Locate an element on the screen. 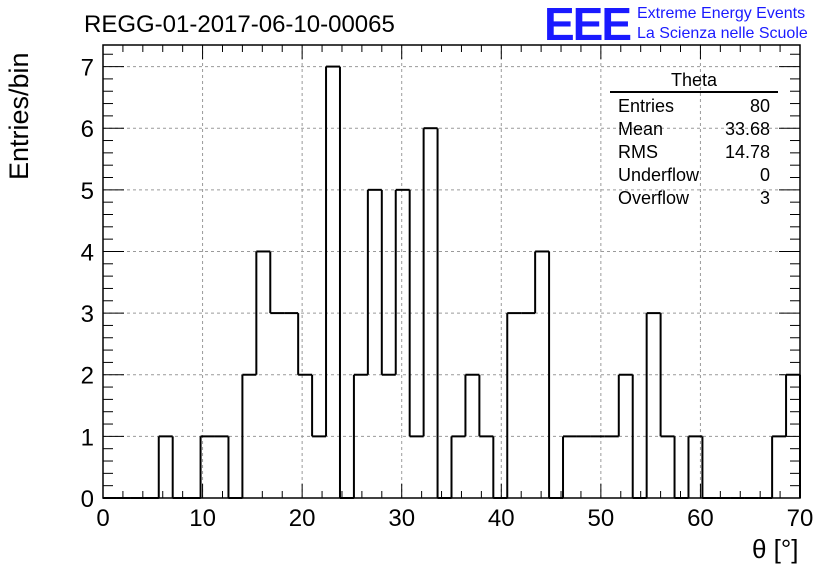 The height and width of the screenshot is (572, 836). y-tick-label: 7 is located at coordinates (87, 68).